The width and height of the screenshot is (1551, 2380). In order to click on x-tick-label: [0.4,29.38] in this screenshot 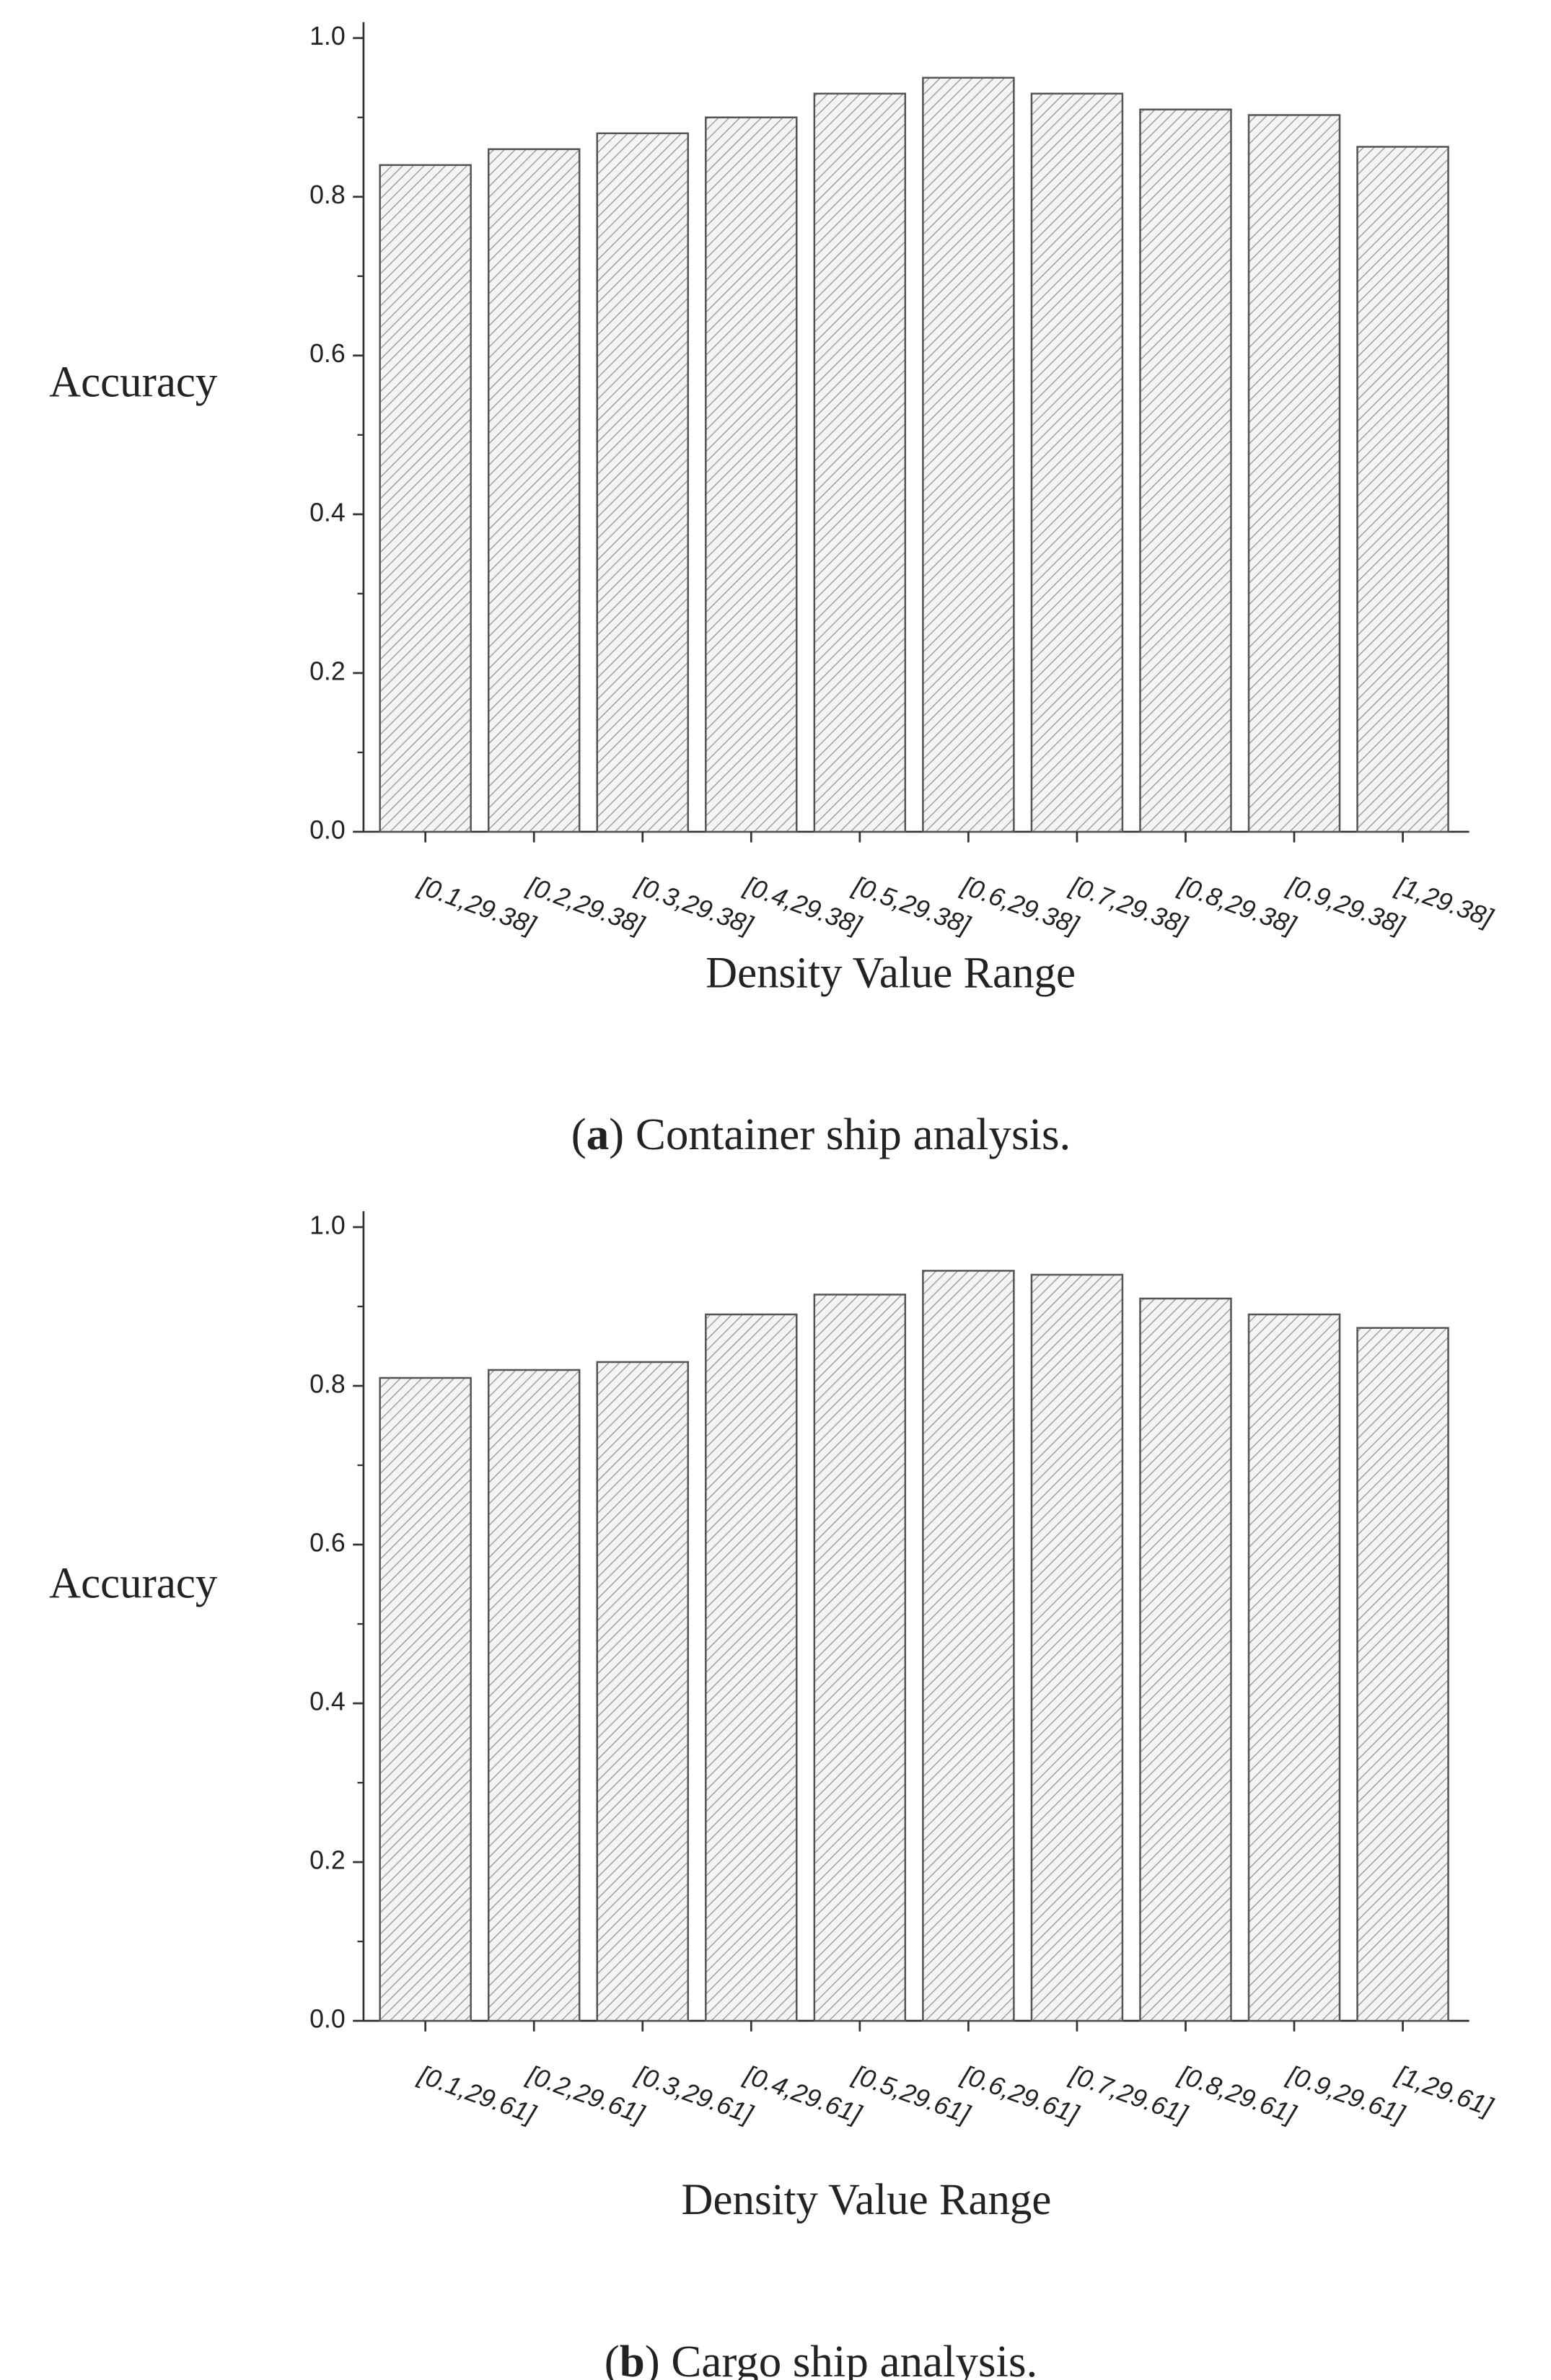, I will do `click(803, 906)`.